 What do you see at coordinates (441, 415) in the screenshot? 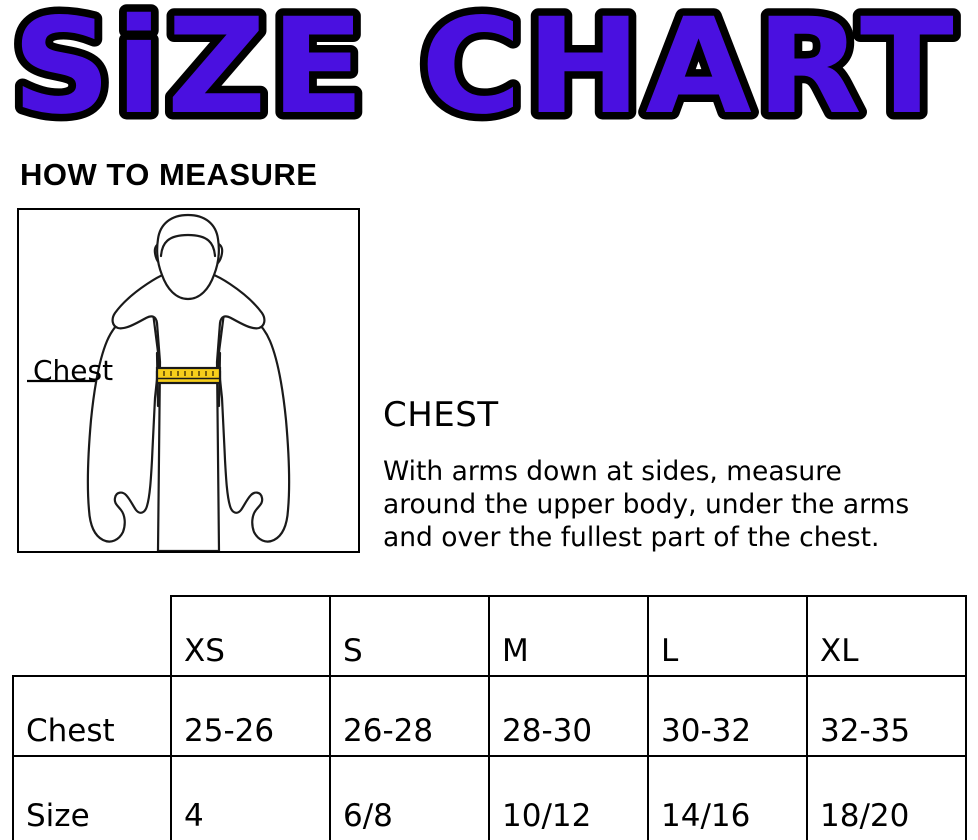
I see `chest-section-heading: CHEST` at bounding box center [441, 415].